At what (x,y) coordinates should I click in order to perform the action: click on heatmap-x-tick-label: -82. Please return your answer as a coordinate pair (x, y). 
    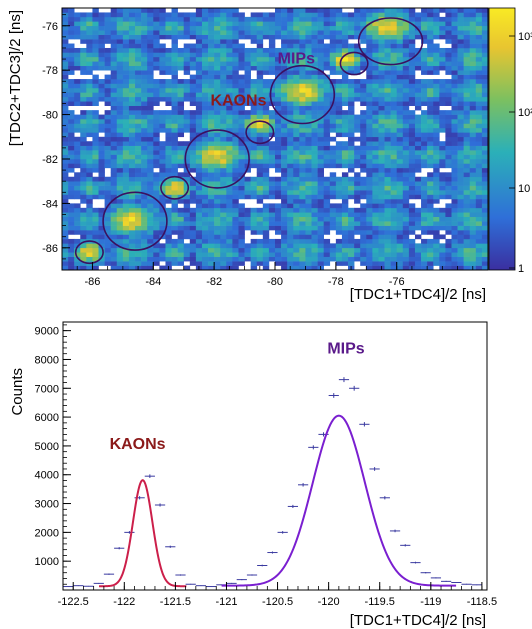
    Looking at the image, I should click on (214, 282).